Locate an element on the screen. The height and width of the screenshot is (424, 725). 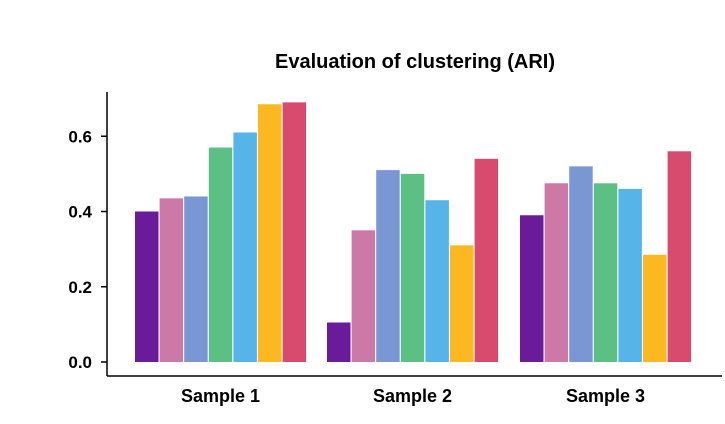
x-category-label: Sample 2 is located at coordinates (412, 396).